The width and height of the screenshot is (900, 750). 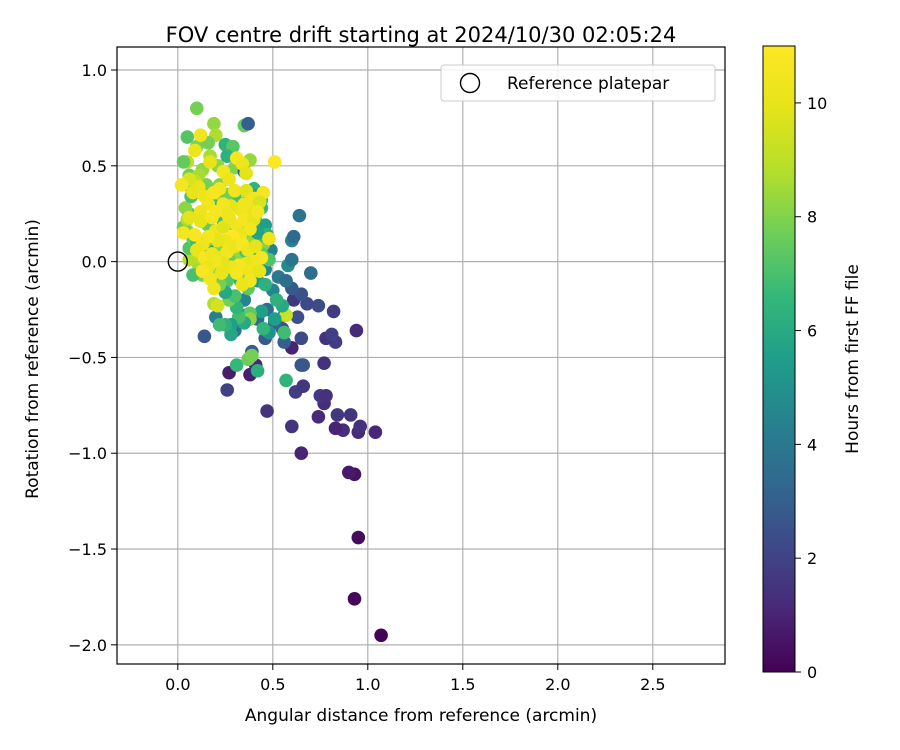 I want to click on x-axis-label: Angular distance from reference (arcmin), so click(x=421, y=716).